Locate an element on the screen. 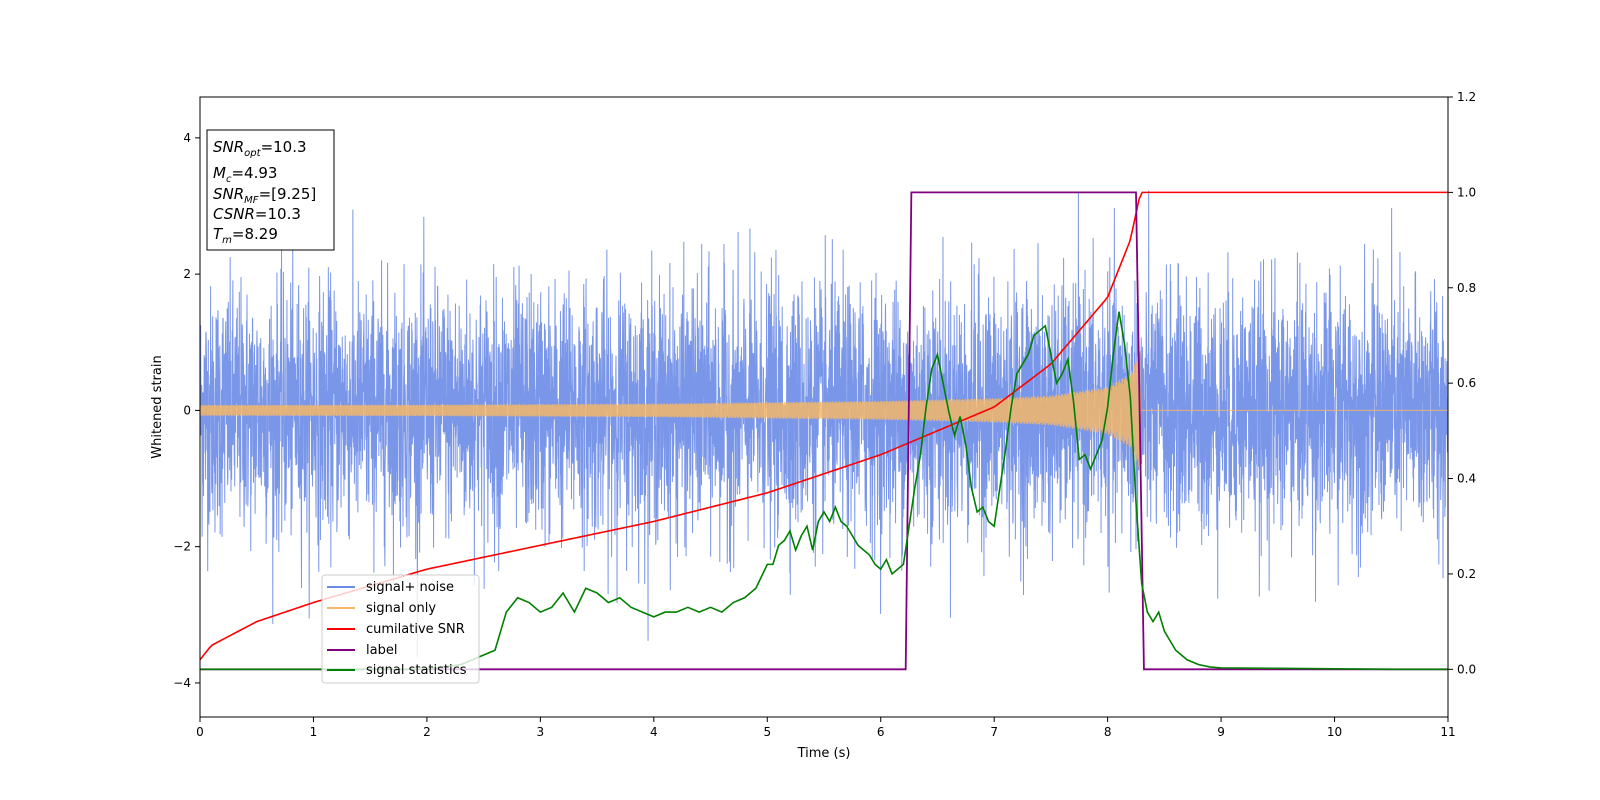  y-axis-right: 0.0 0.2 0.4 0.6 0.8 1.0 1.2 is located at coordinates (1462, 383).